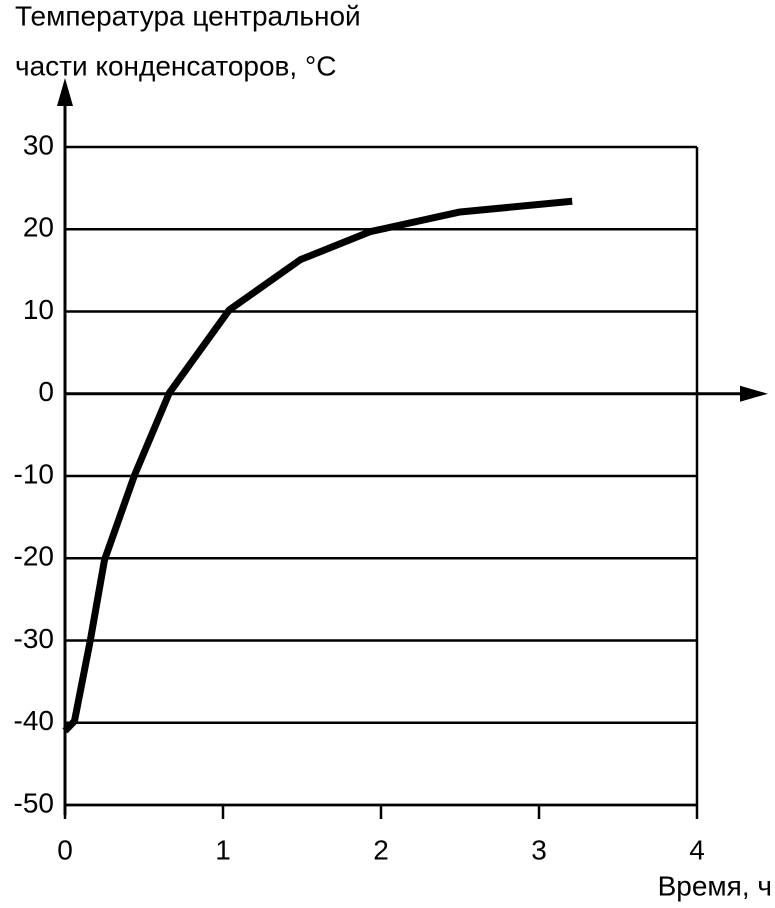 Image resolution: width=775 pixels, height=908 pixels. I want to click on y-tick-label: 30, so click(38, 144).